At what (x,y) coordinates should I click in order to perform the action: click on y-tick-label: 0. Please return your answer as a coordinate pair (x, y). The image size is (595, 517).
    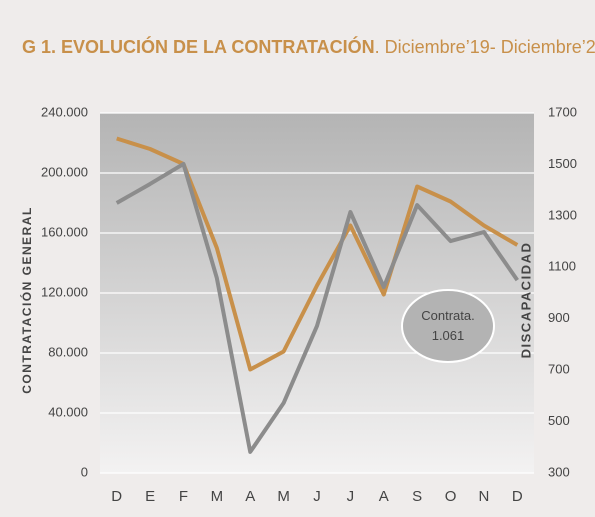
    Looking at the image, I should click on (84, 471).